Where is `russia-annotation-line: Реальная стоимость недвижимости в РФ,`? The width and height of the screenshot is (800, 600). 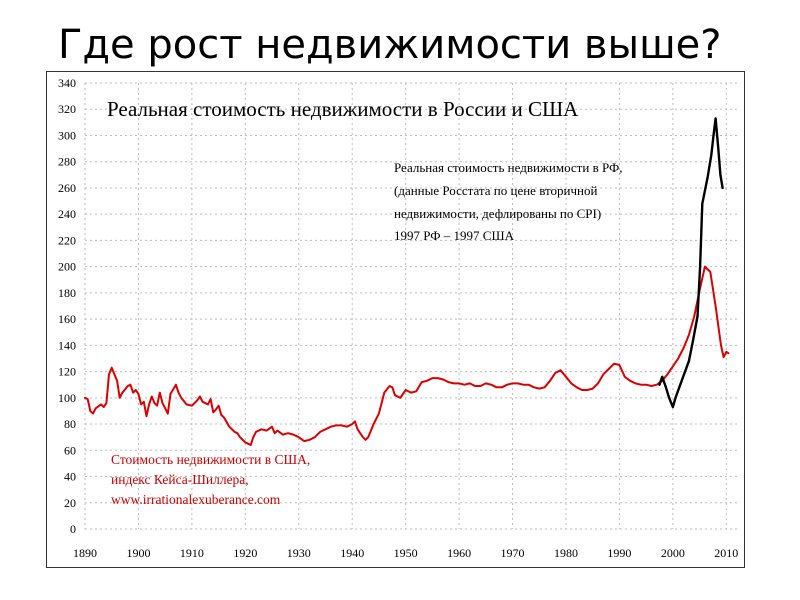
russia-annotation-line: Реальная стоимость недвижимости в РФ, is located at coordinates (508, 167).